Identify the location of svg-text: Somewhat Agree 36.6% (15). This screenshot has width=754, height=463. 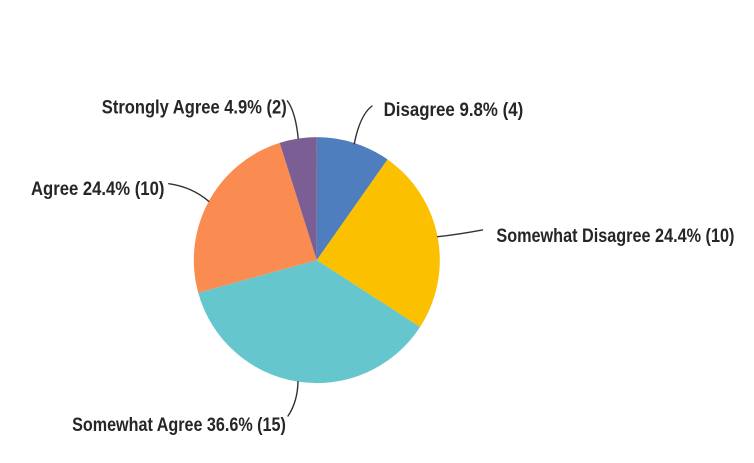
(179, 425).